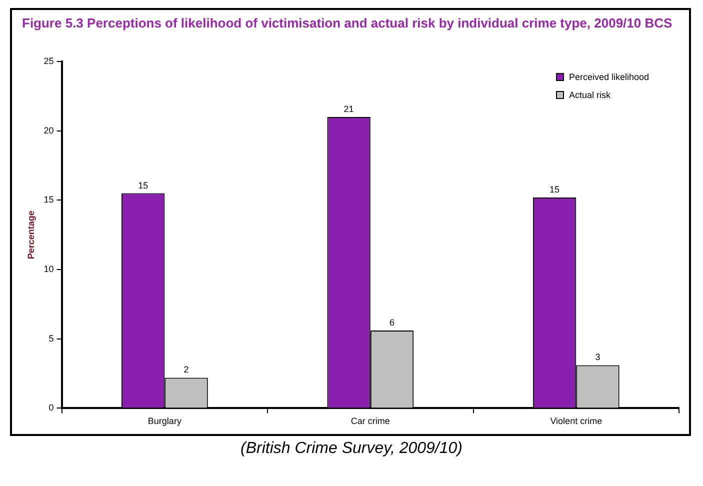 The image size is (703, 486). What do you see at coordinates (392, 323) in the screenshot?
I see `data-label: 6` at bounding box center [392, 323].